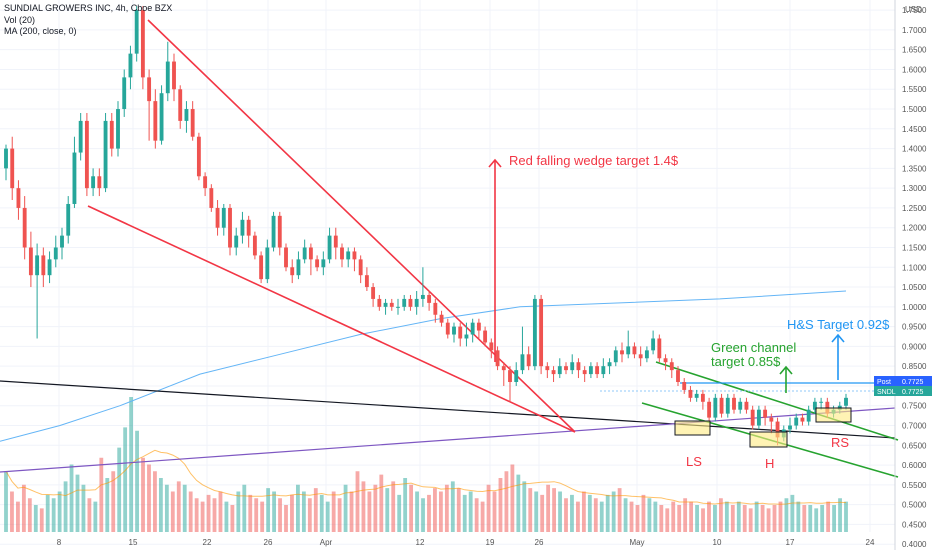  Describe the element at coordinates (914, 50) in the screenshot. I see `price-tick-label: 1.6500` at that location.